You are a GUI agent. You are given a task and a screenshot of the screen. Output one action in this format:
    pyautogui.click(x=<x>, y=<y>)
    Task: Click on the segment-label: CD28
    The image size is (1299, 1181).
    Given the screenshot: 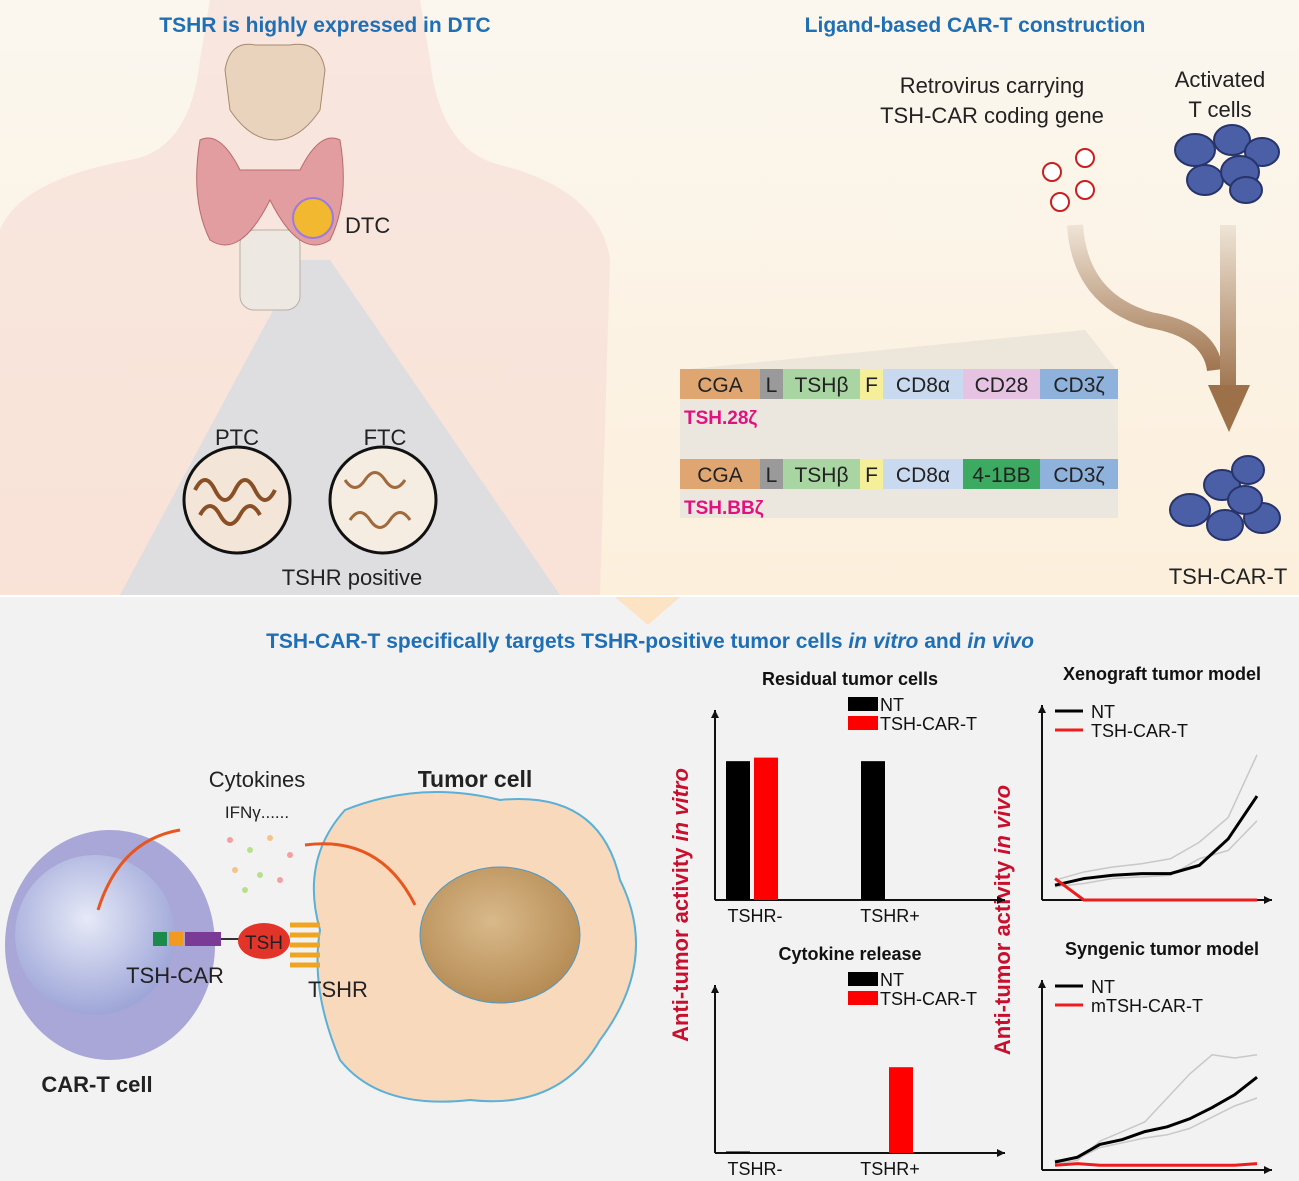 What is the action you would take?
    pyautogui.click(x=1002, y=385)
    